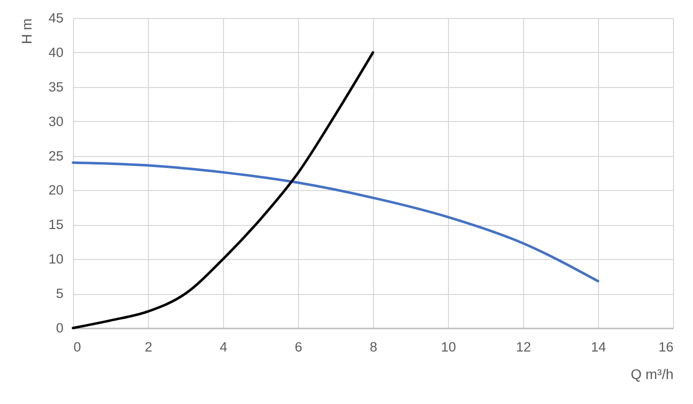  I want to click on y-tick-label: 20, so click(56, 190).